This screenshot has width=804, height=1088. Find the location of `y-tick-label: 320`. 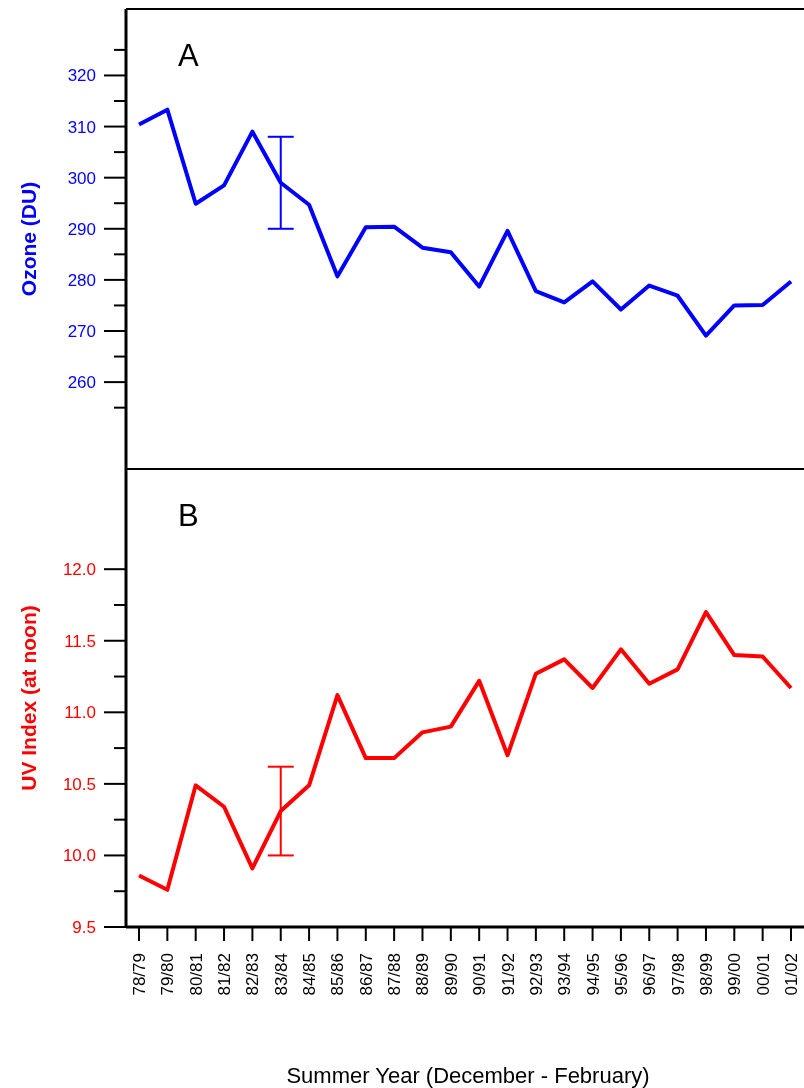

y-tick-label: 320 is located at coordinates (81, 76).